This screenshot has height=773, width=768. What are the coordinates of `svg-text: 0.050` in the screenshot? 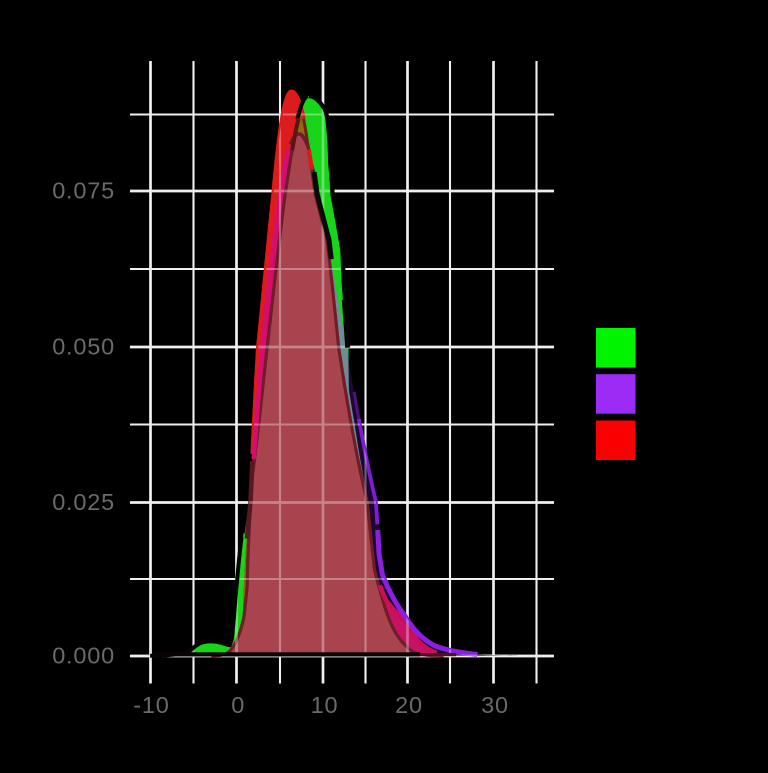 It's located at (83, 347).